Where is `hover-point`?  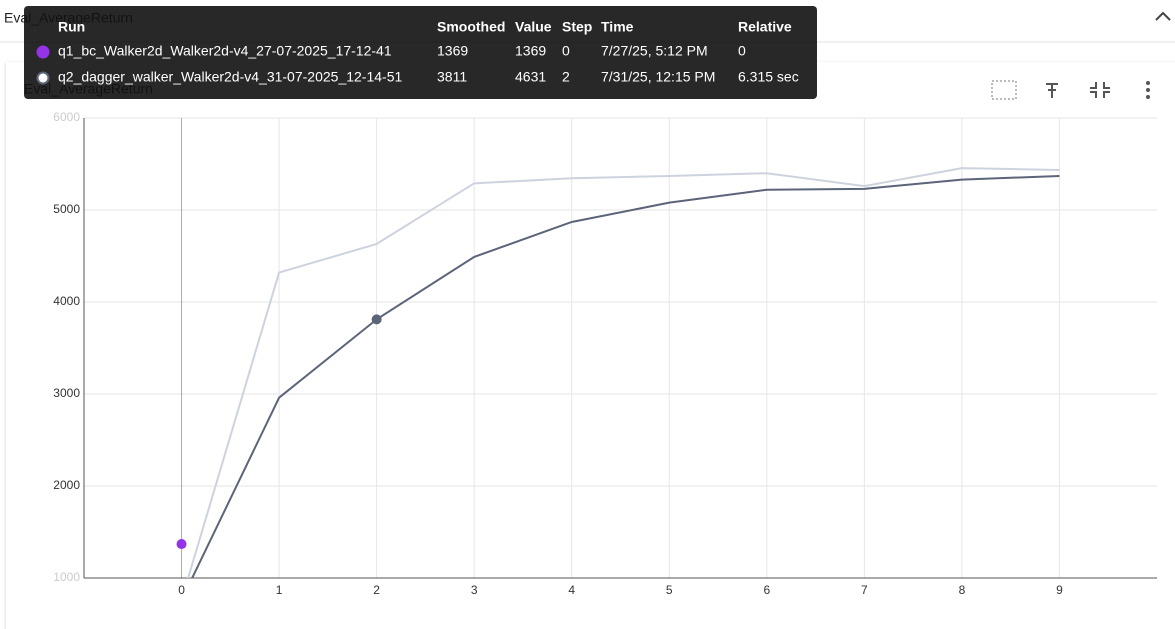
hover-point is located at coordinates (376, 319).